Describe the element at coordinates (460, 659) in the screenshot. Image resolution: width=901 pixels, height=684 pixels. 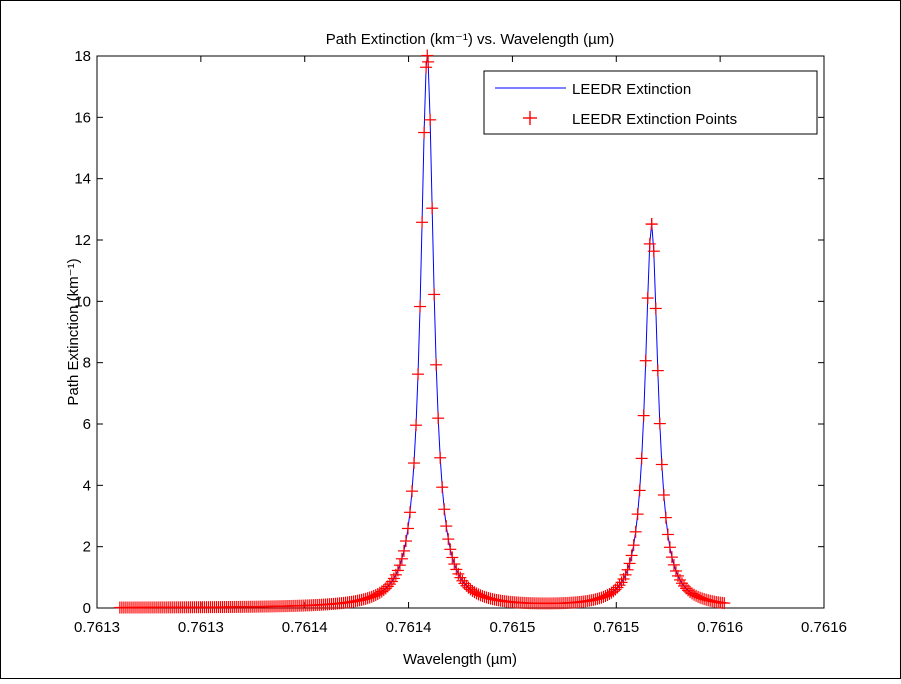
I see `x-axis-label: Wavelength (µm)` at that location.